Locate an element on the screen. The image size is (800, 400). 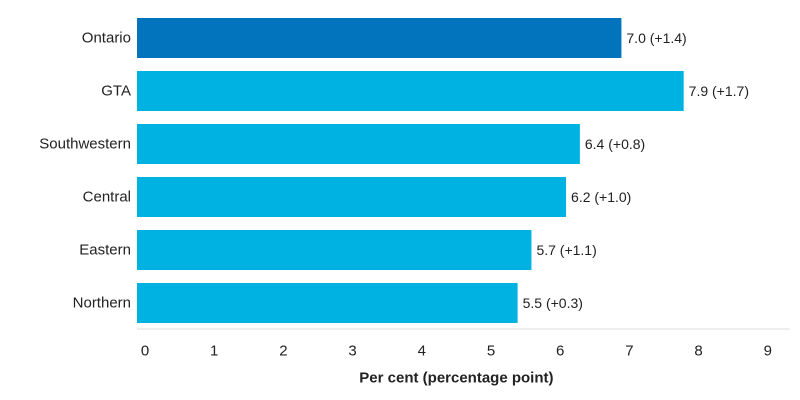
x-tick-label: 3 is located at coordinates (352, 351).